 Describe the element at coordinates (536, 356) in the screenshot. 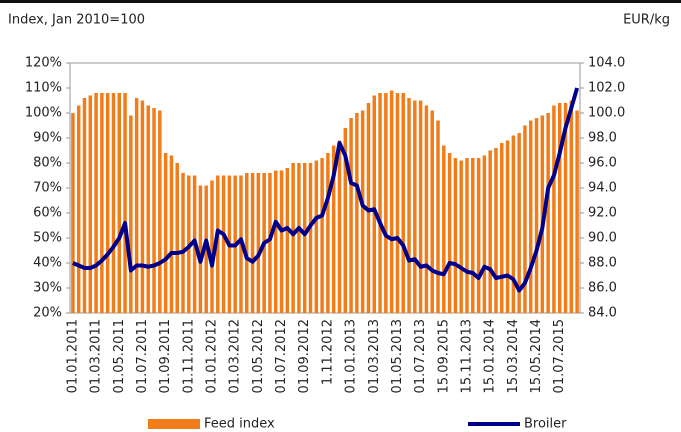

I see `x-tick-label: 15.05.2014` at that location.